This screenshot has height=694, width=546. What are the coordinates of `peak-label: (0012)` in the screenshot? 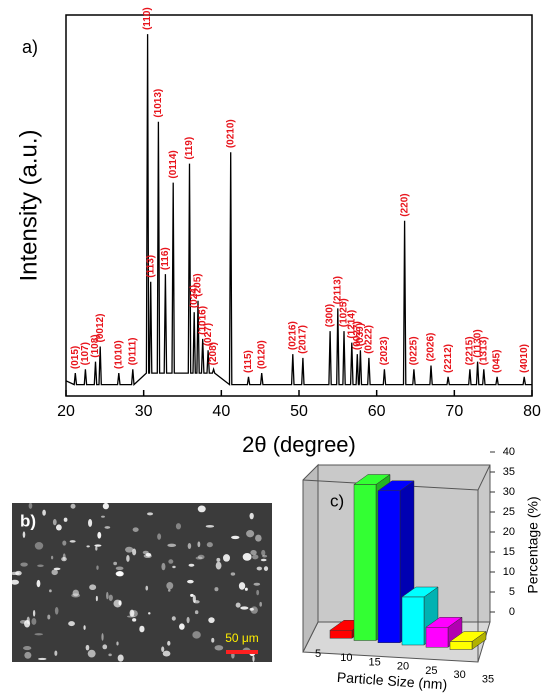 It's located at (100, 328).